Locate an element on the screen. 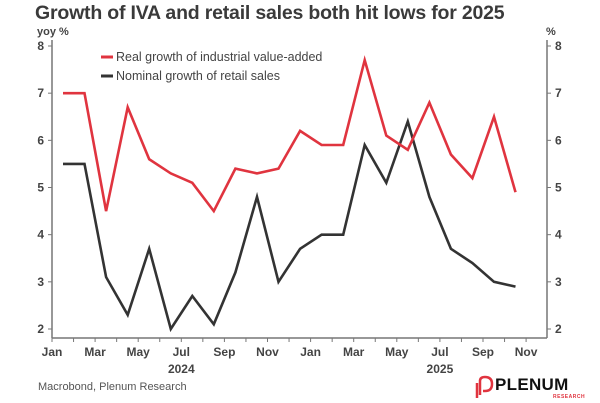 This screenshot has width=600, height=403. left-tick-label: 2 is located at coordinates (40, 329).